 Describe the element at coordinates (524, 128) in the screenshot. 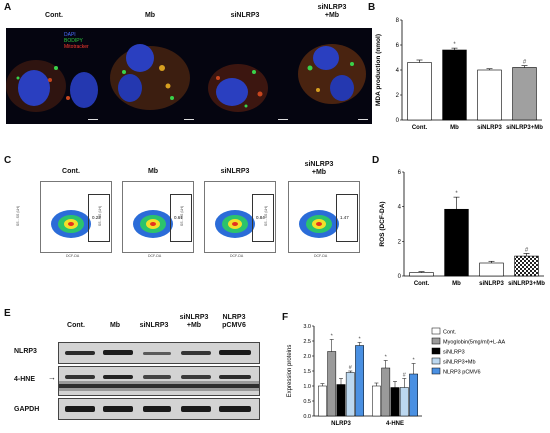

I see `chart-b-x-tick-label: siNLRP3+Mb` at that location.